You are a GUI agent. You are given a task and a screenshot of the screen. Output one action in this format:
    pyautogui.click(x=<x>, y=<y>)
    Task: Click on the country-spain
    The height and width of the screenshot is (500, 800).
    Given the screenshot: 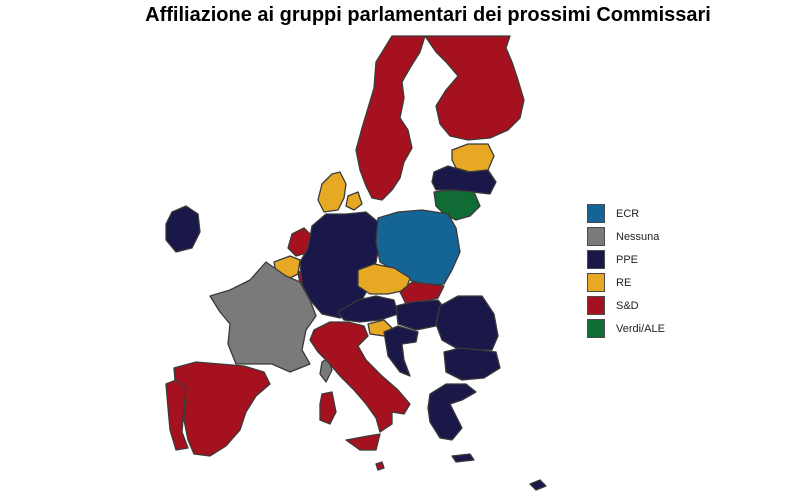 What is the action you would take?
    pyautogui.click(x=222, y=409)
    